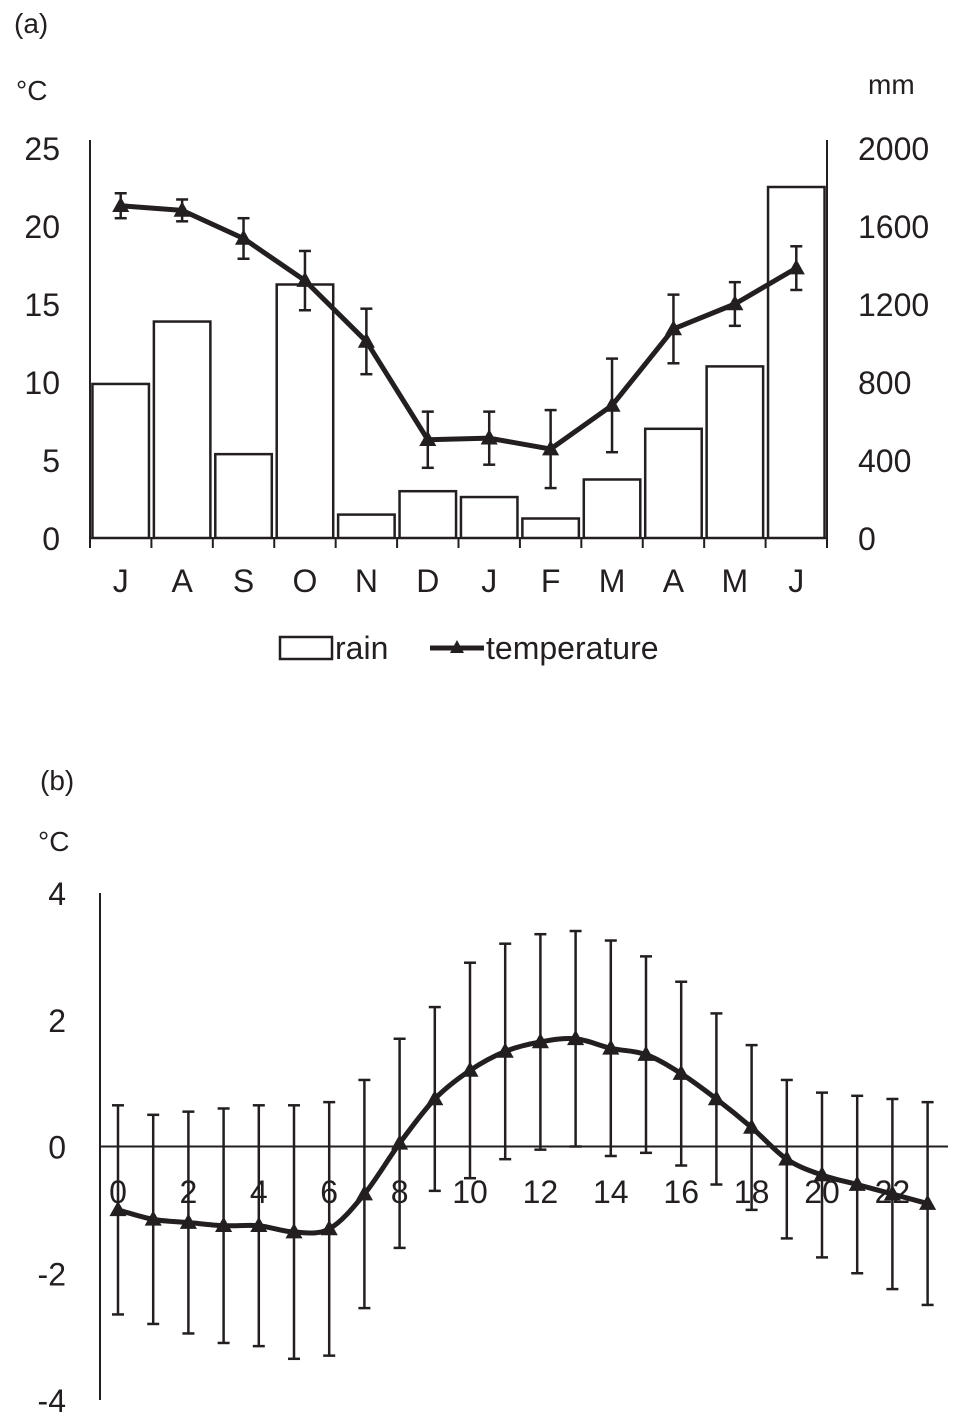 This screenshot has width=956, height=1414. I want to click on panel-a-left-unit: °C, so click(31, 90).